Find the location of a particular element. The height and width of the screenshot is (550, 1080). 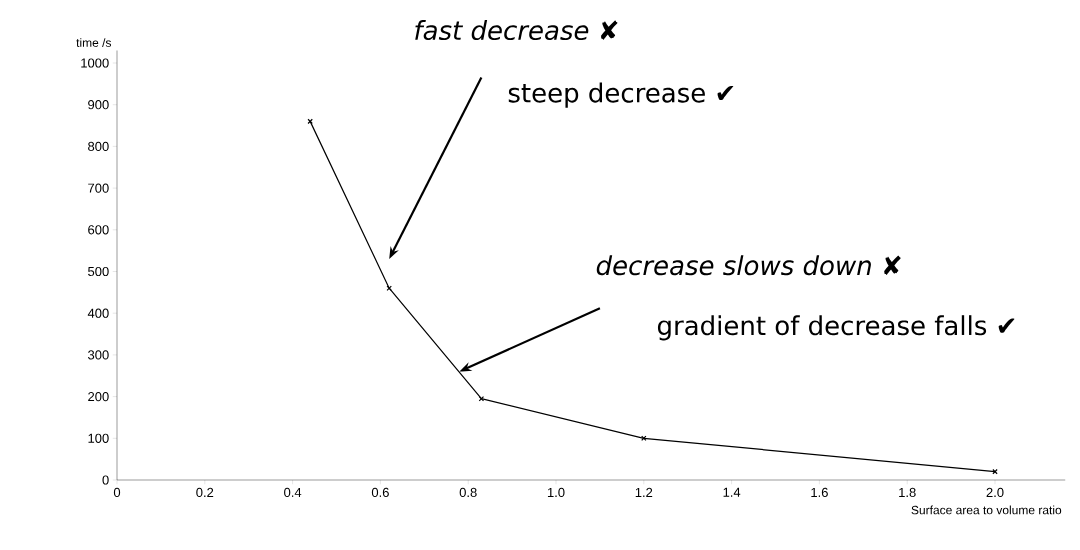

y-tick-label: 1000 is located at coordinates (95, 63).